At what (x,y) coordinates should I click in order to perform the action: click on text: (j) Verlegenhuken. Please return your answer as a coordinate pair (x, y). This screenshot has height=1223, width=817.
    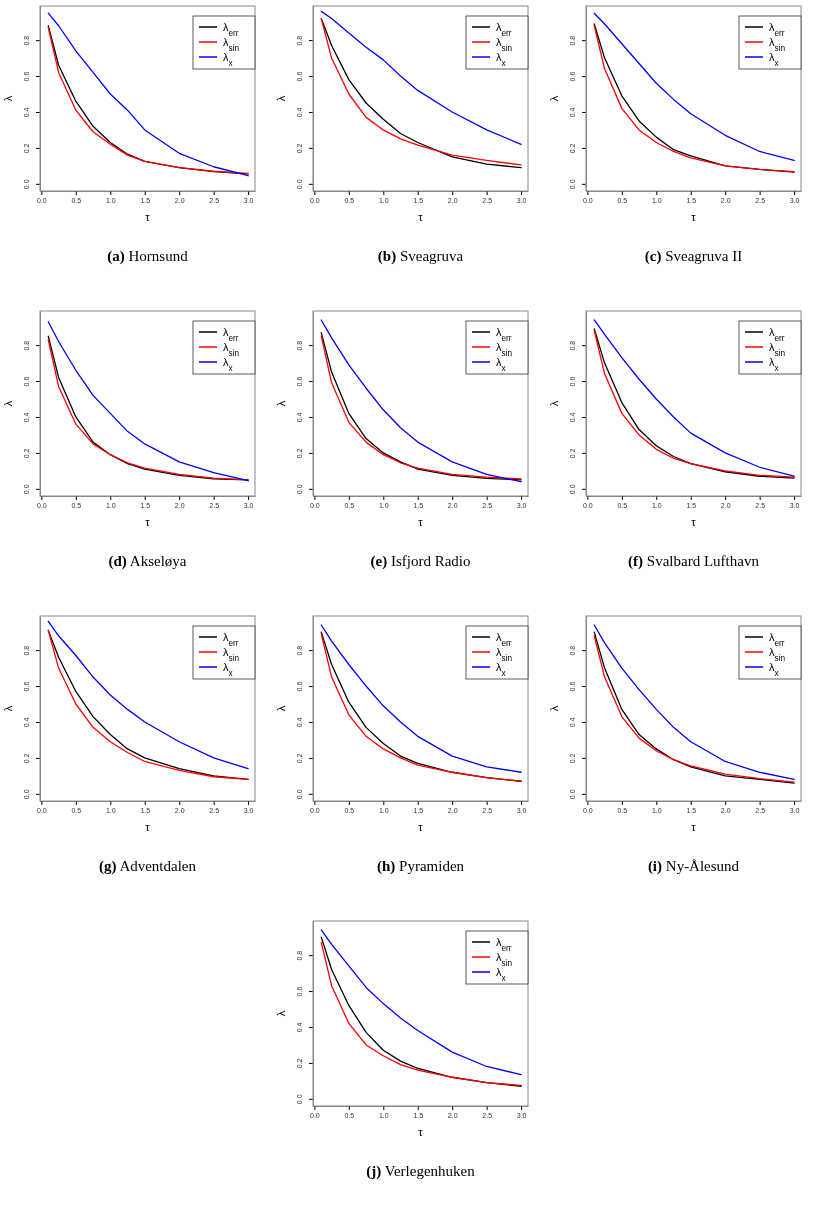
    Looking at the image, I should click on (421, 1171).